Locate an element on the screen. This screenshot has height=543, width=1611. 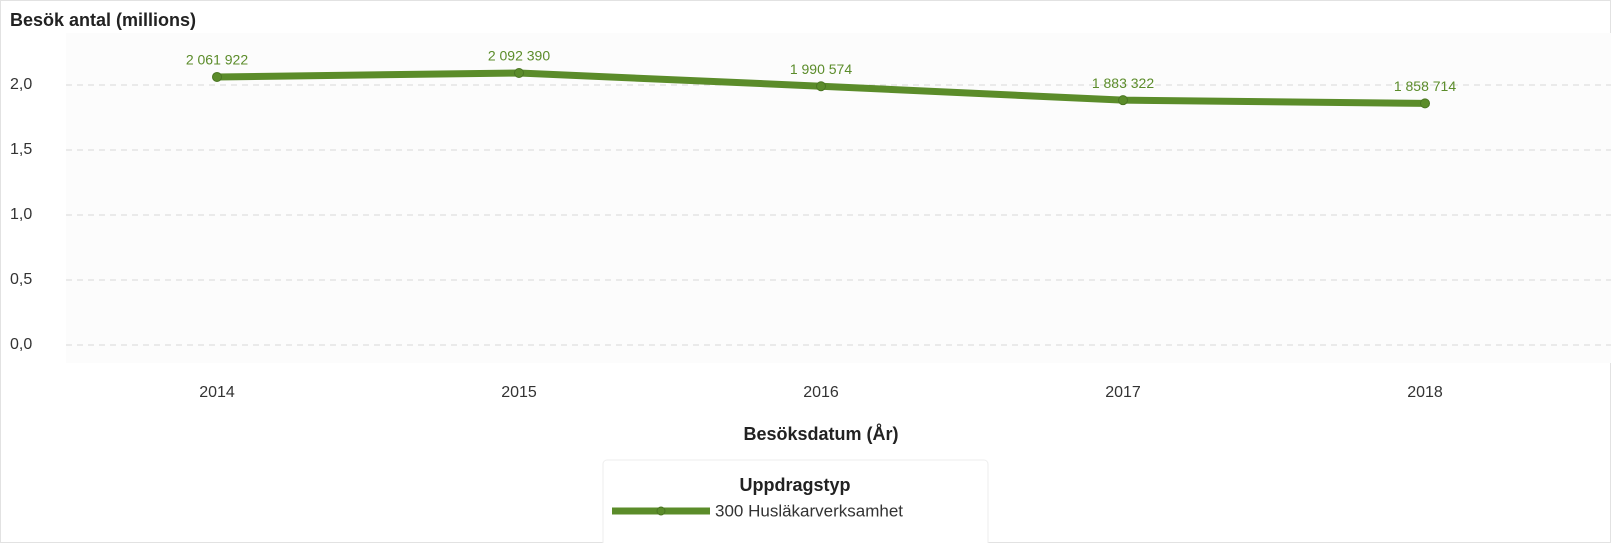
x-tick-label: 2014 is located at coordinates (217, 392).